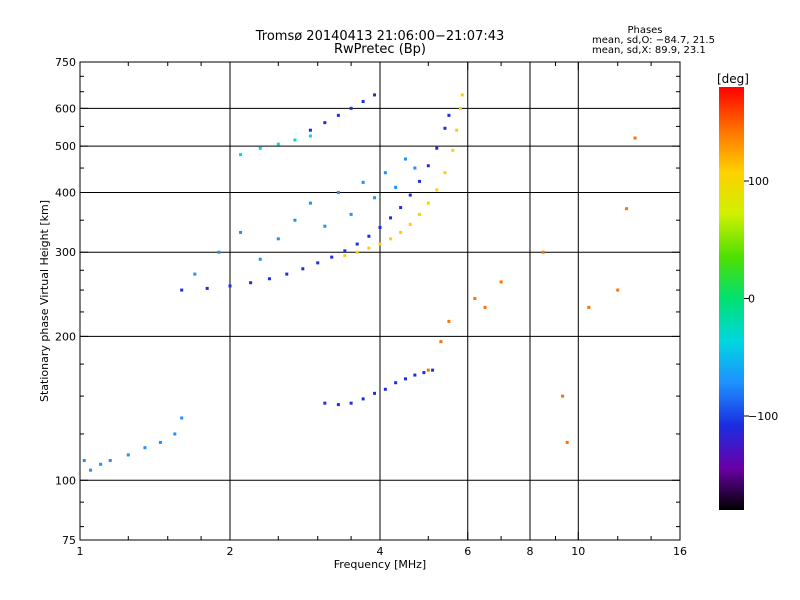 This screenshot has width=800, height=600. I want to click on chart-subtitle: RwPretec (Bp), so click(380, 49).